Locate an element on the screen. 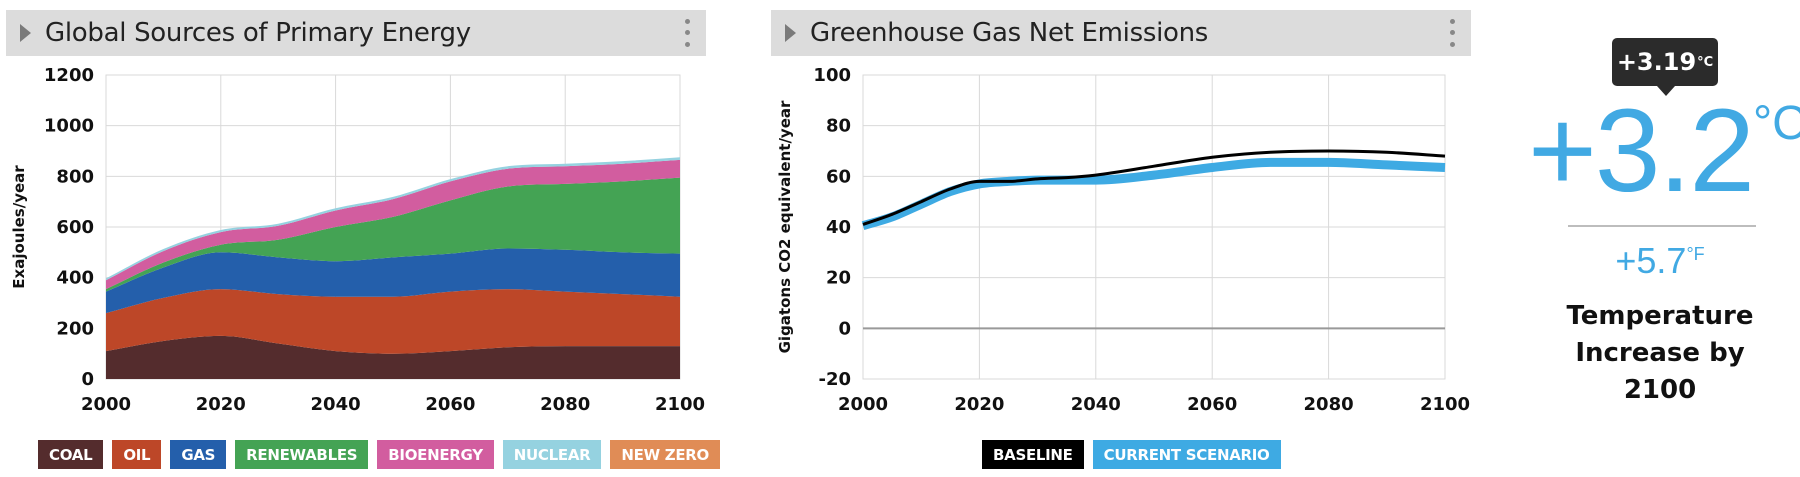 The width and height of the screenshot is (1800, 477). legend-item-gas: GAS is located at coordinates (198, 454).